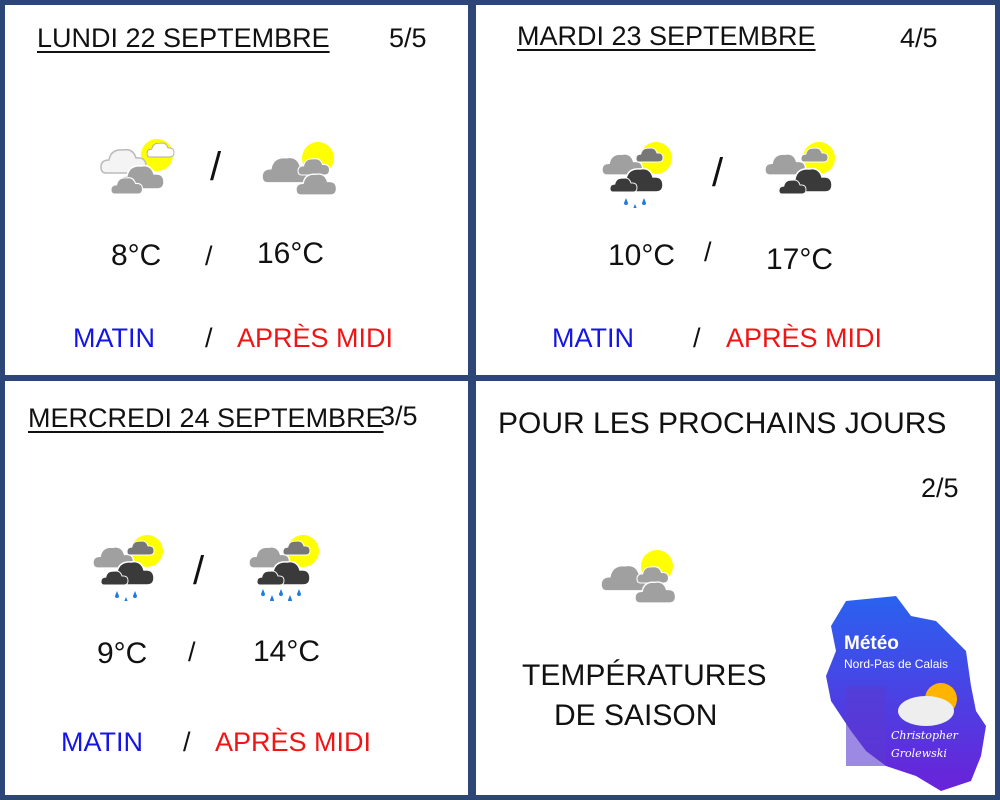  Describe the element at coordinates (666, 36) in the screenshot. I see `day-title: MARDI 23 SEPTEMBRE` at that location.